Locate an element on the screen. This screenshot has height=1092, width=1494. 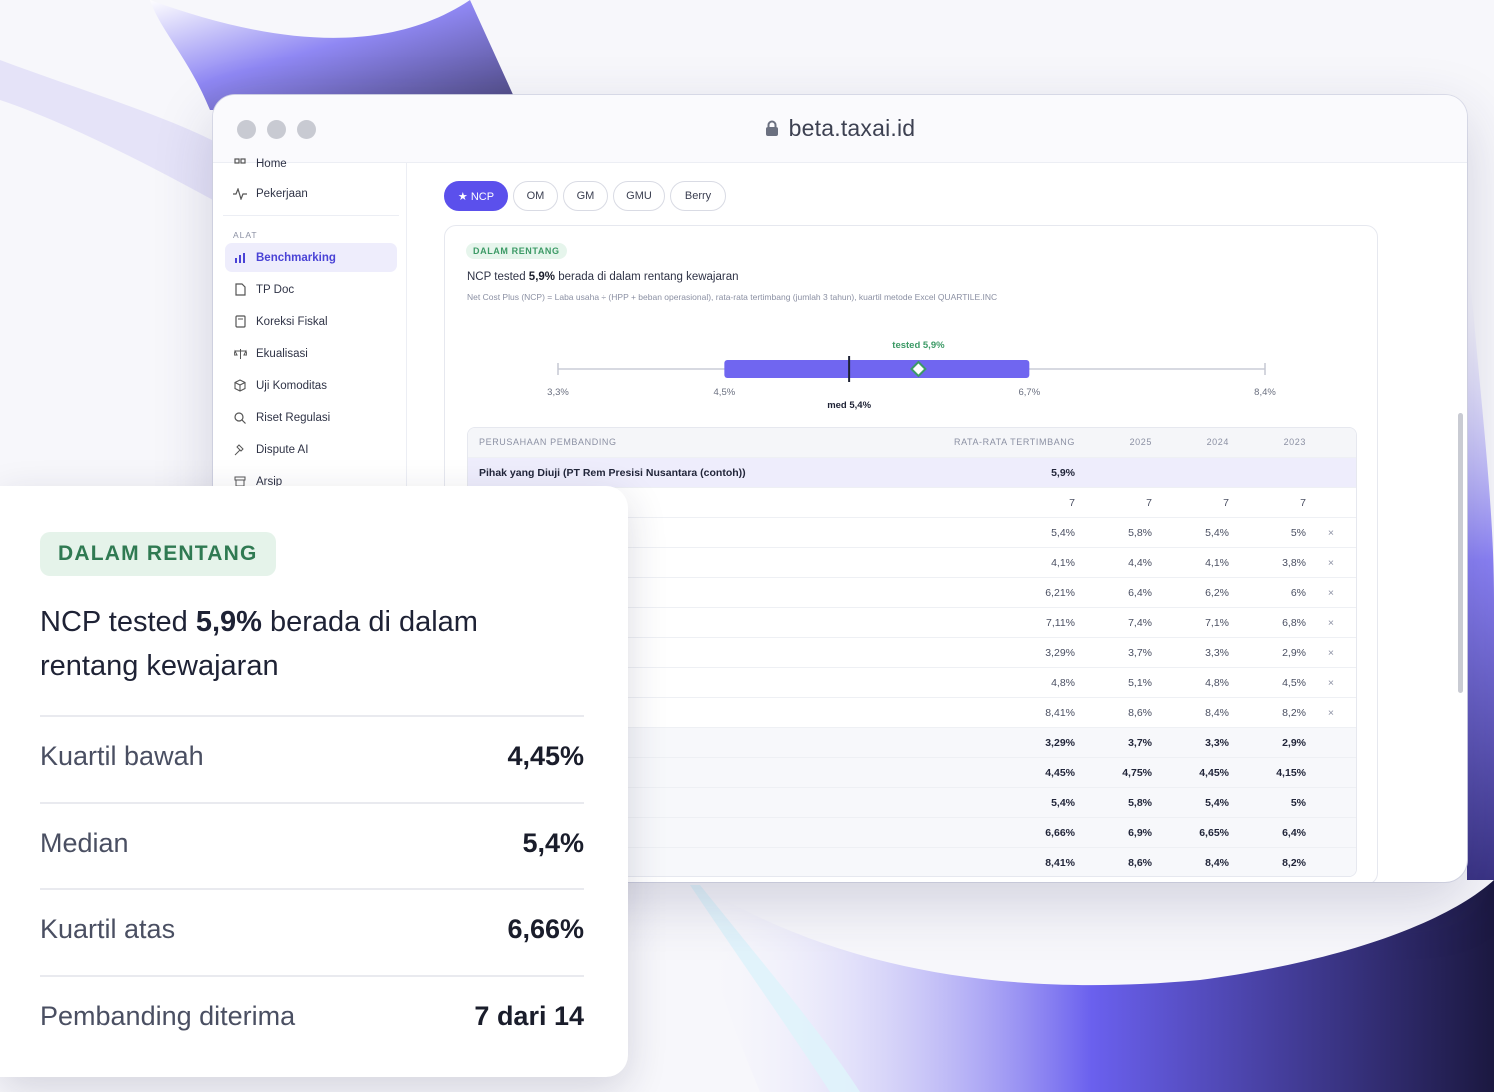
sidebar-item-benchmarking: Benchmarking is located at coordinates (311, 257).